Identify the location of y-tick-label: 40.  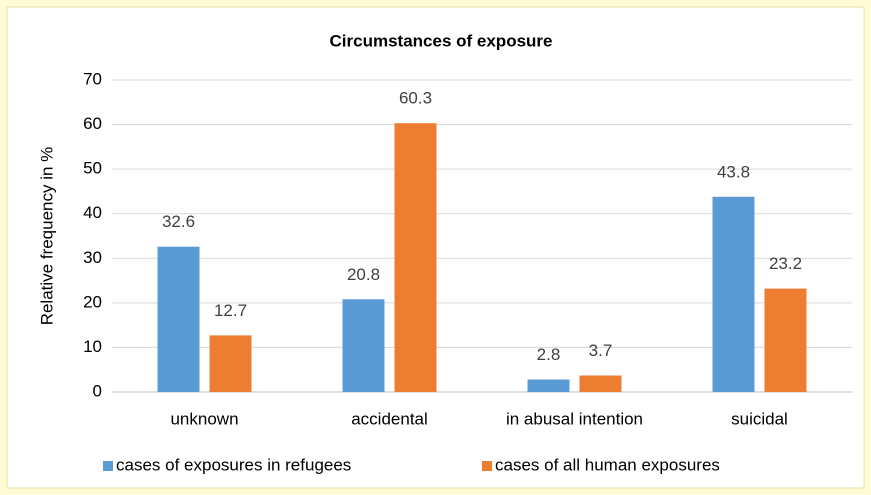
(92, 212).